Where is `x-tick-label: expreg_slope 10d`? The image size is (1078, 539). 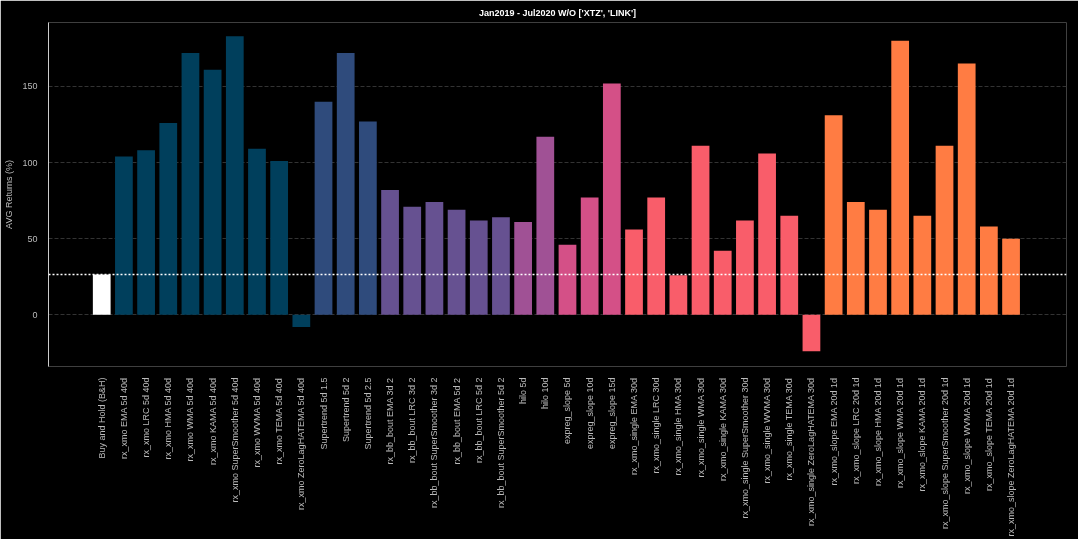
x-tick-label: expreg_slope 10d is located at coordinates (589, 413).